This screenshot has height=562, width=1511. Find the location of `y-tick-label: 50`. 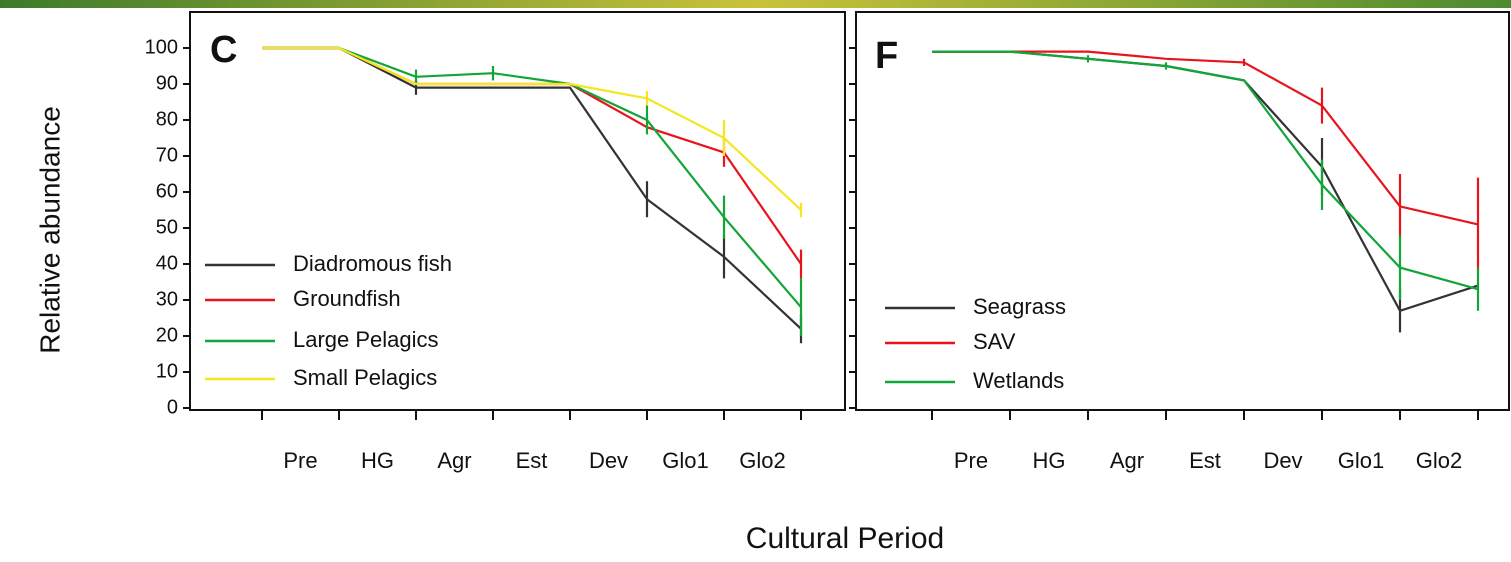

y-tick-label: 50 is located at coordinates (167, 227).